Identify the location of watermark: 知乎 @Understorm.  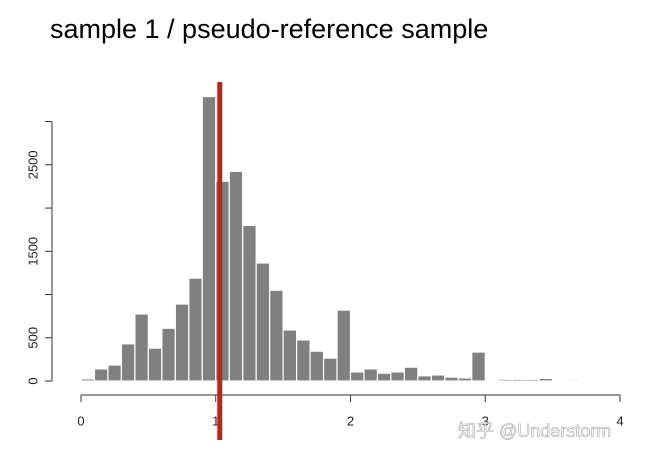
(534, 431).